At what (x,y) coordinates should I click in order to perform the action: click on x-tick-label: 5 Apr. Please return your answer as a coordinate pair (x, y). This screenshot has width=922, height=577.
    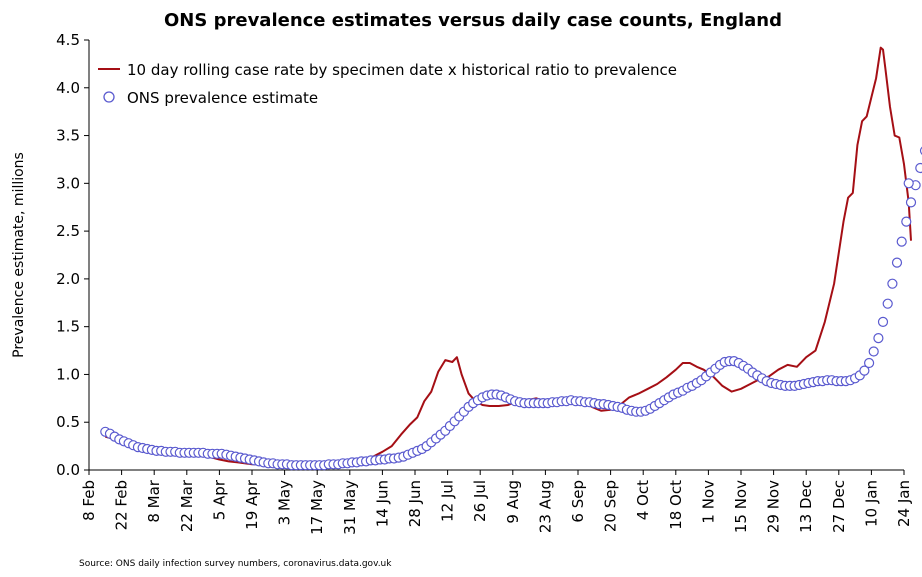
    Looking at the image, I should click on (219, 499).